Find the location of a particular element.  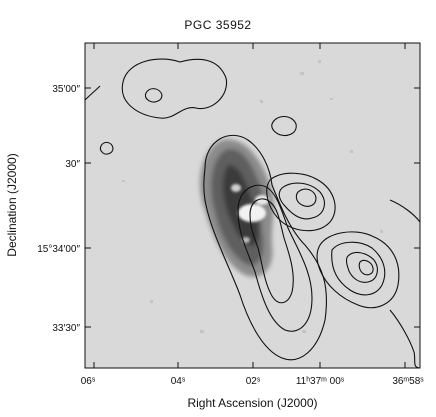

y-tick-label: 35′00″ is located at coordinates (66, 89).